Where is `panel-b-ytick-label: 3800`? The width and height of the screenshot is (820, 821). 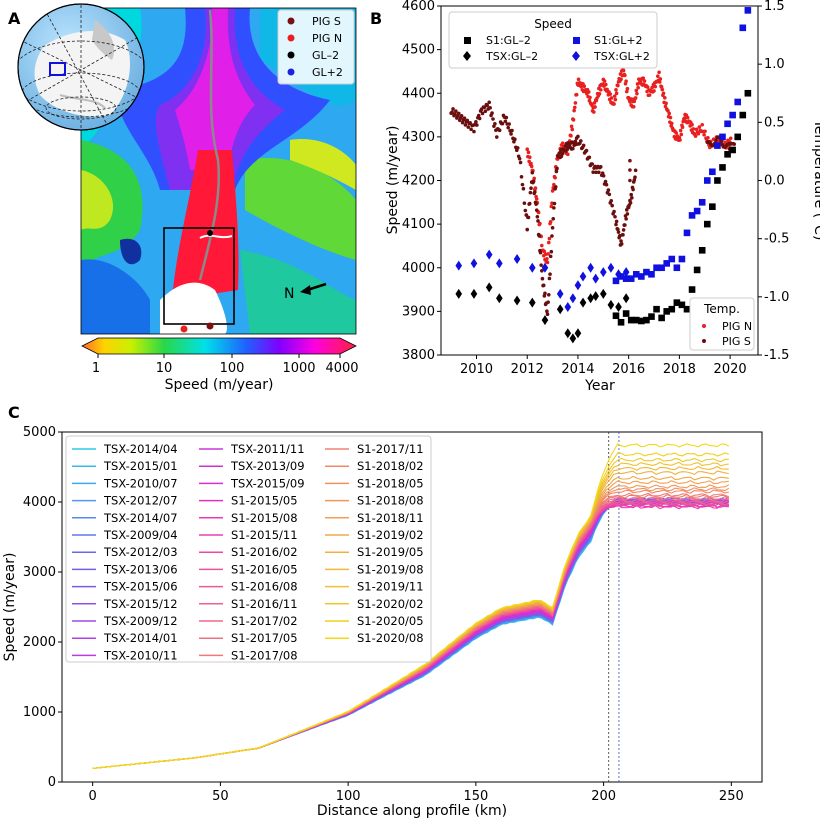 panel-b-ytick-label: 3800 is located at coordinates (418, 355).